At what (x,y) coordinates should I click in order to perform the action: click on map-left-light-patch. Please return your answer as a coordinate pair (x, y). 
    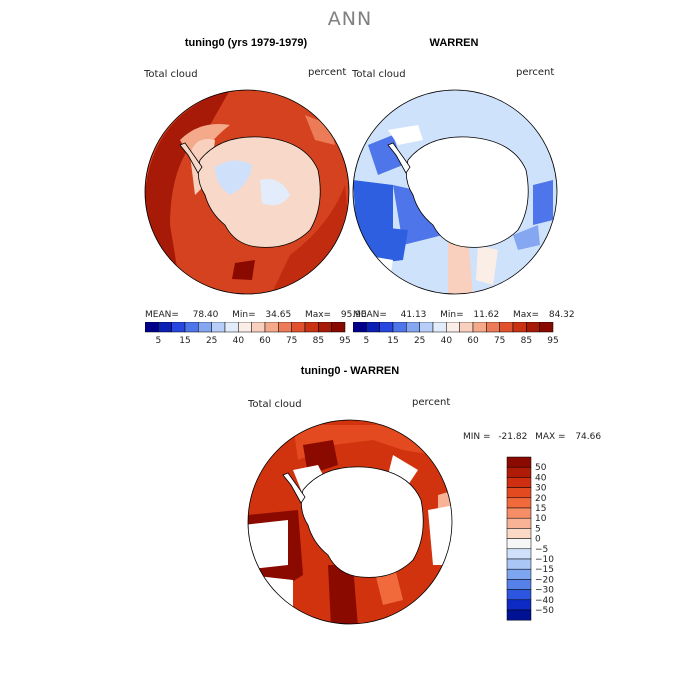
    Looking at the image, I should click on (320, 130).